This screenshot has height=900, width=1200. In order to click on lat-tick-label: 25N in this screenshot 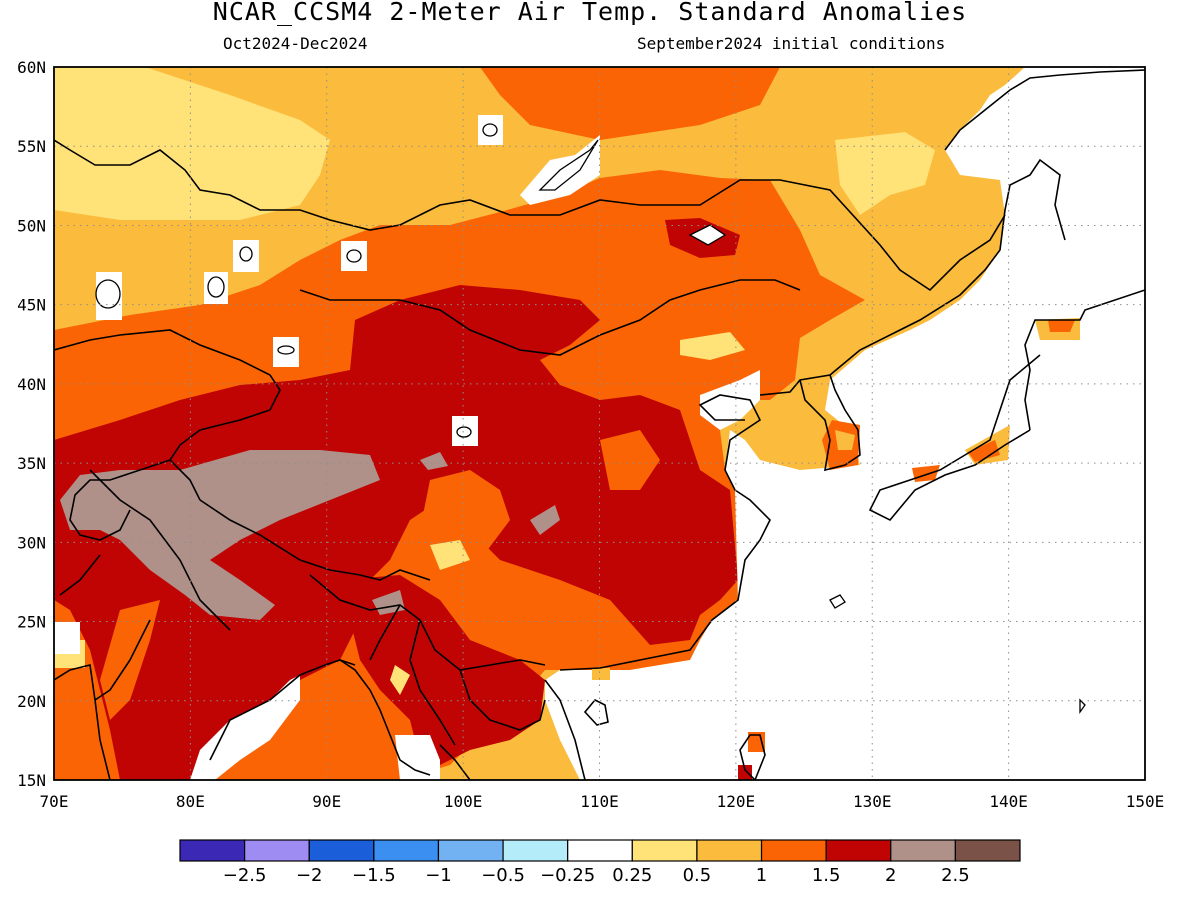, I will do `click(31, 622)`.